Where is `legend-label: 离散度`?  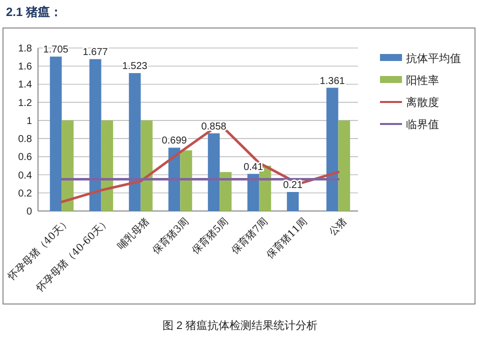 legend-label: 离散度 is located at coordinates (422, 102).